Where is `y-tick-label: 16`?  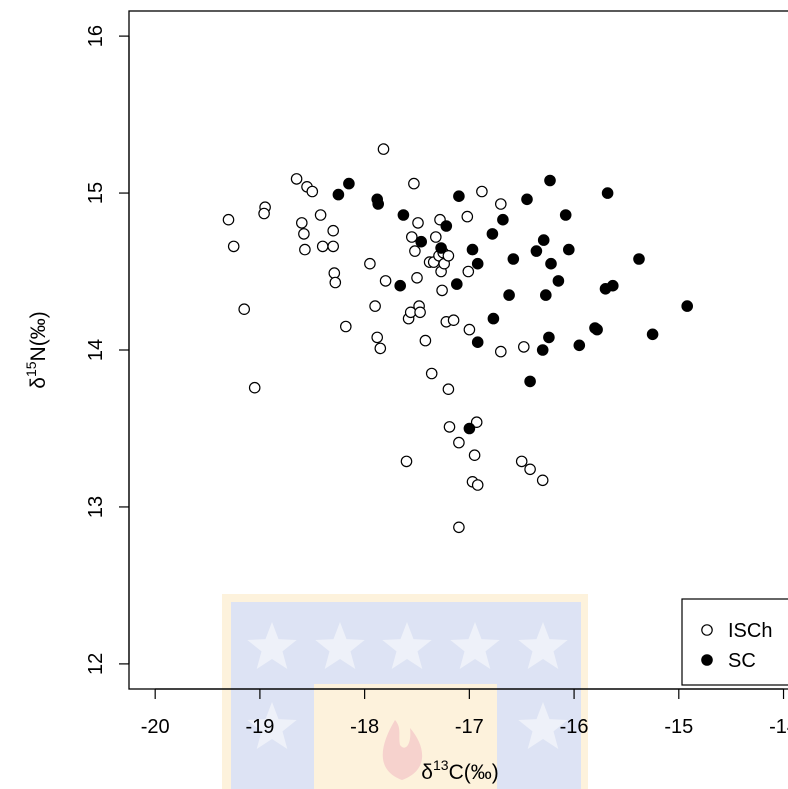 y-tick-label: 16 is located at coordinates (96, 36).